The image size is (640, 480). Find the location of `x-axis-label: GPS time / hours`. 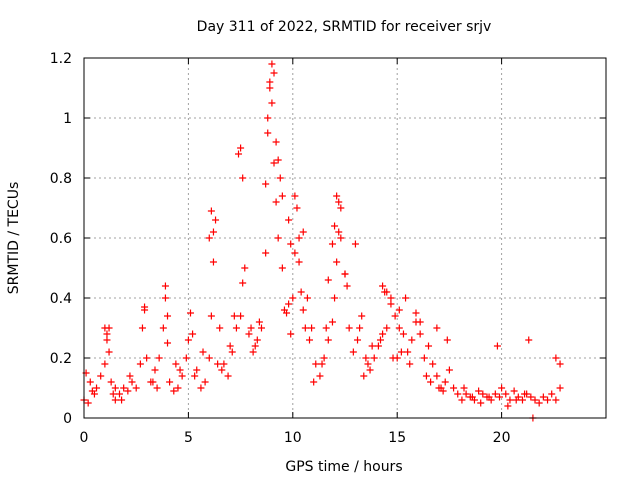

x-axis-label: GPS time / hours is located at coordinates (343, 467).